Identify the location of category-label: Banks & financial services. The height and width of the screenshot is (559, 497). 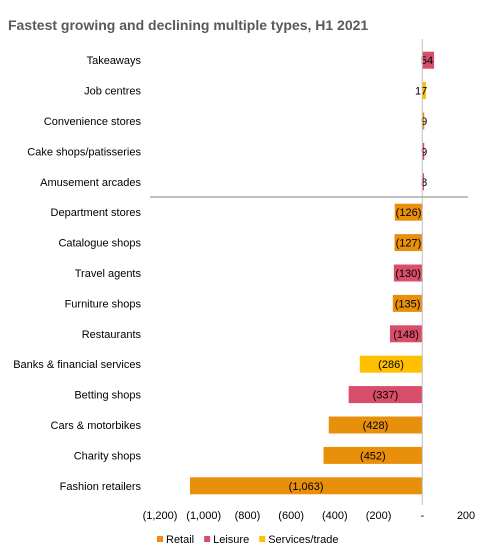
(77, 365).